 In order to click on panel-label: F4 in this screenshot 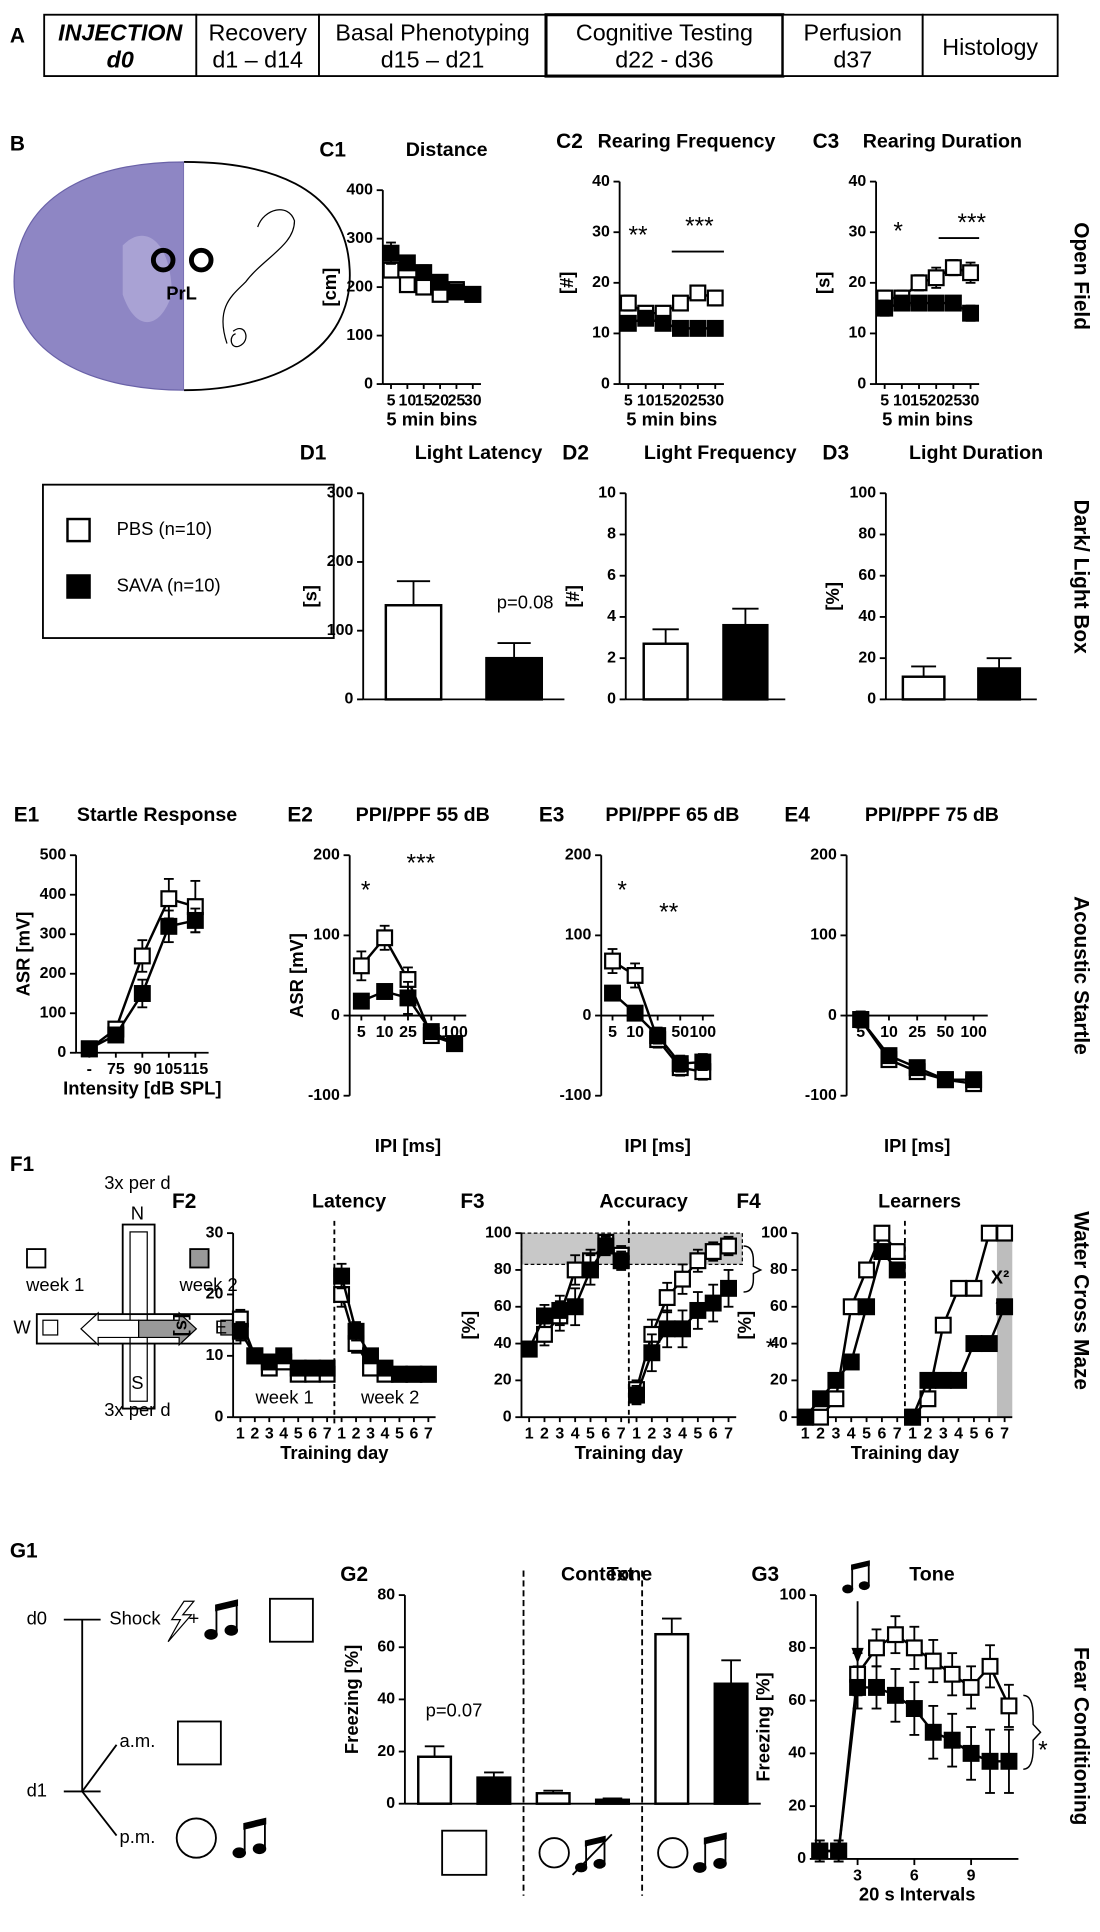, I will do `click(748, 1201)`.